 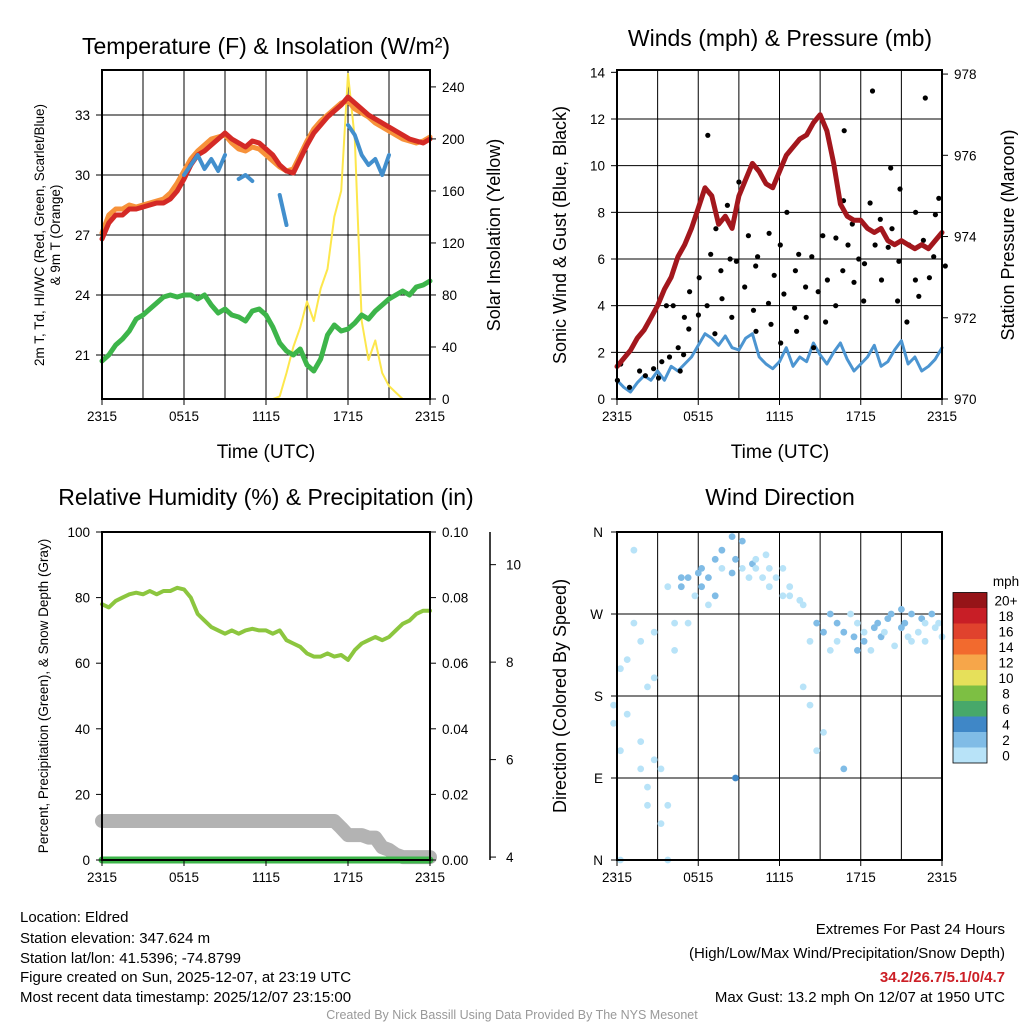 I want to click on rh-y-tick-label: 0, so click(x=86, y=860).